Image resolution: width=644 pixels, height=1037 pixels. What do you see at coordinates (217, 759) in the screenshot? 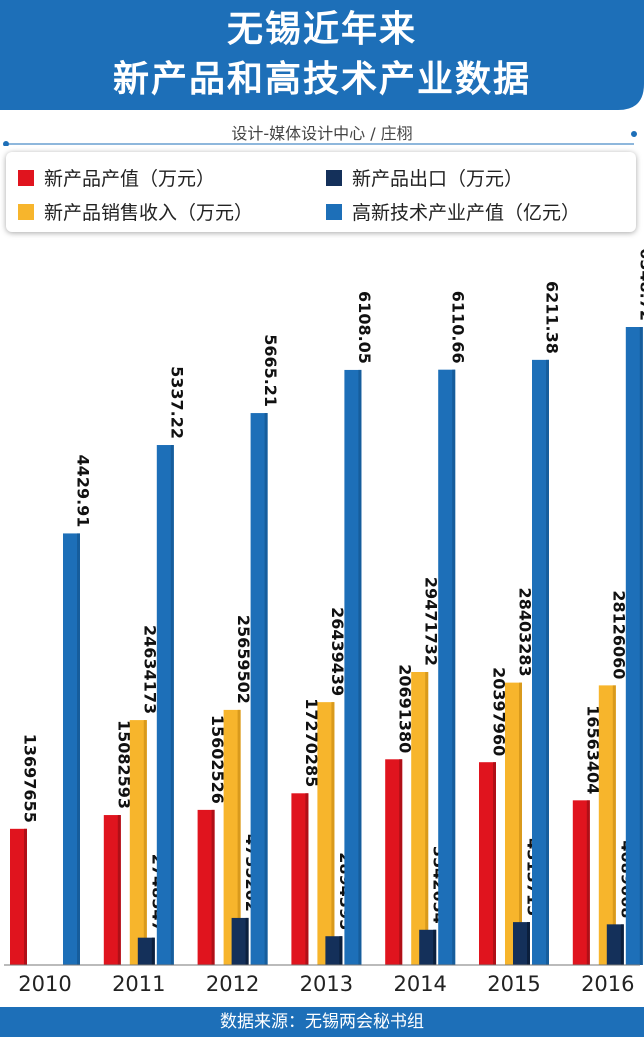
I see `data-label: 15602526` at bounding box center [217, 759].